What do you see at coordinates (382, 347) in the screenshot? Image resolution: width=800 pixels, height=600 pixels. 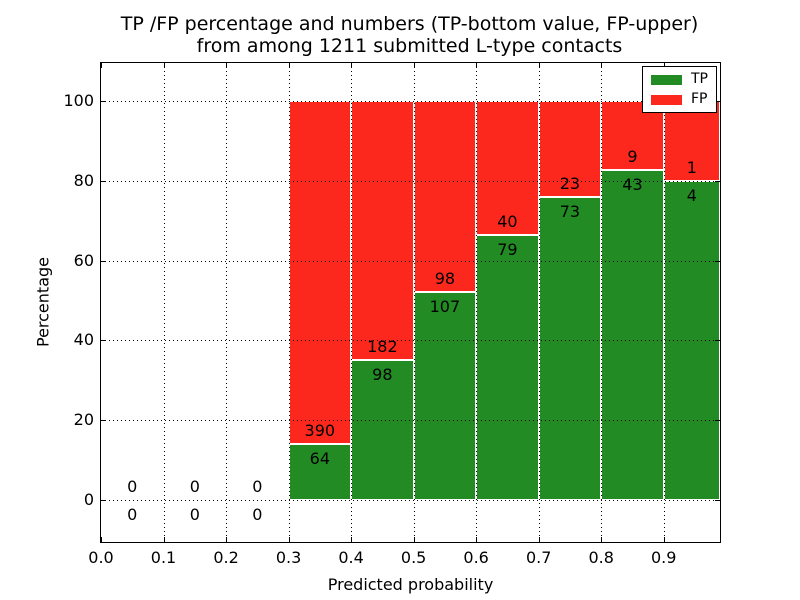 I see `bar-fp-count-label: 182` at bounding box center [382, 347].